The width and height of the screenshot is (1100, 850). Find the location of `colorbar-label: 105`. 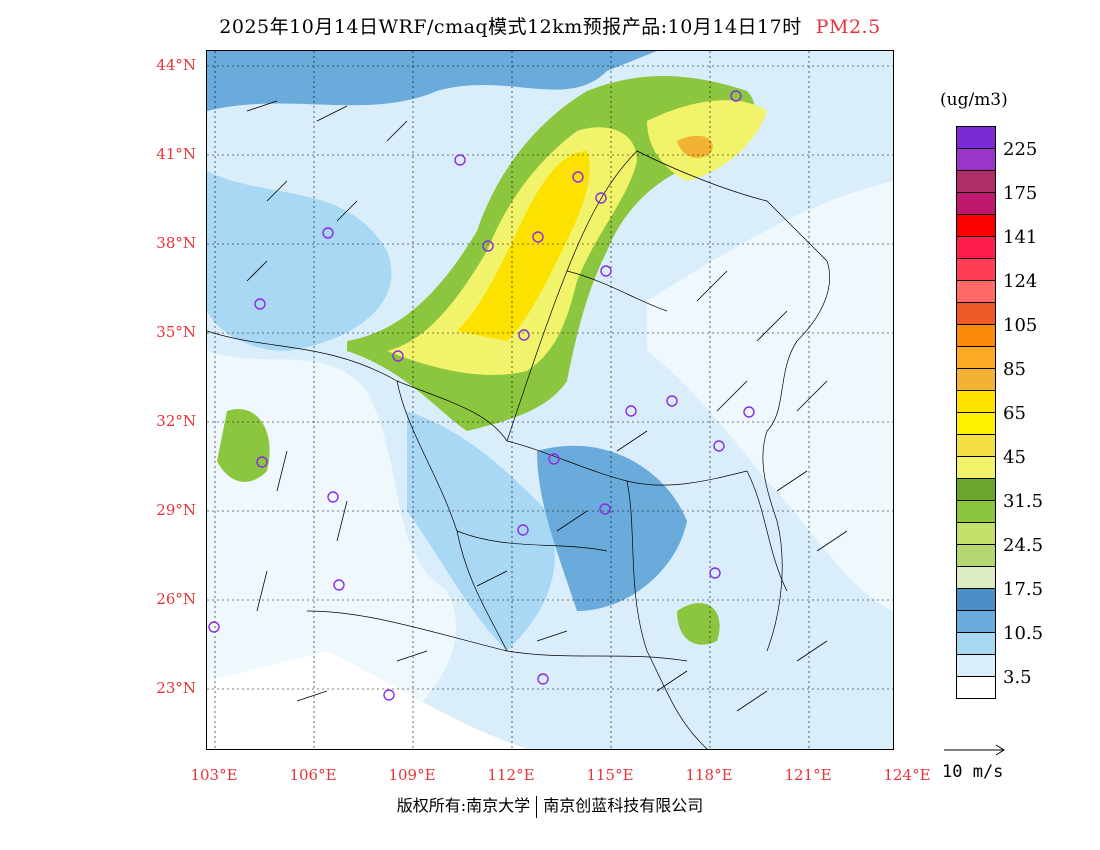

colorbar-label: 105 is located at coordinates (1020, 325).